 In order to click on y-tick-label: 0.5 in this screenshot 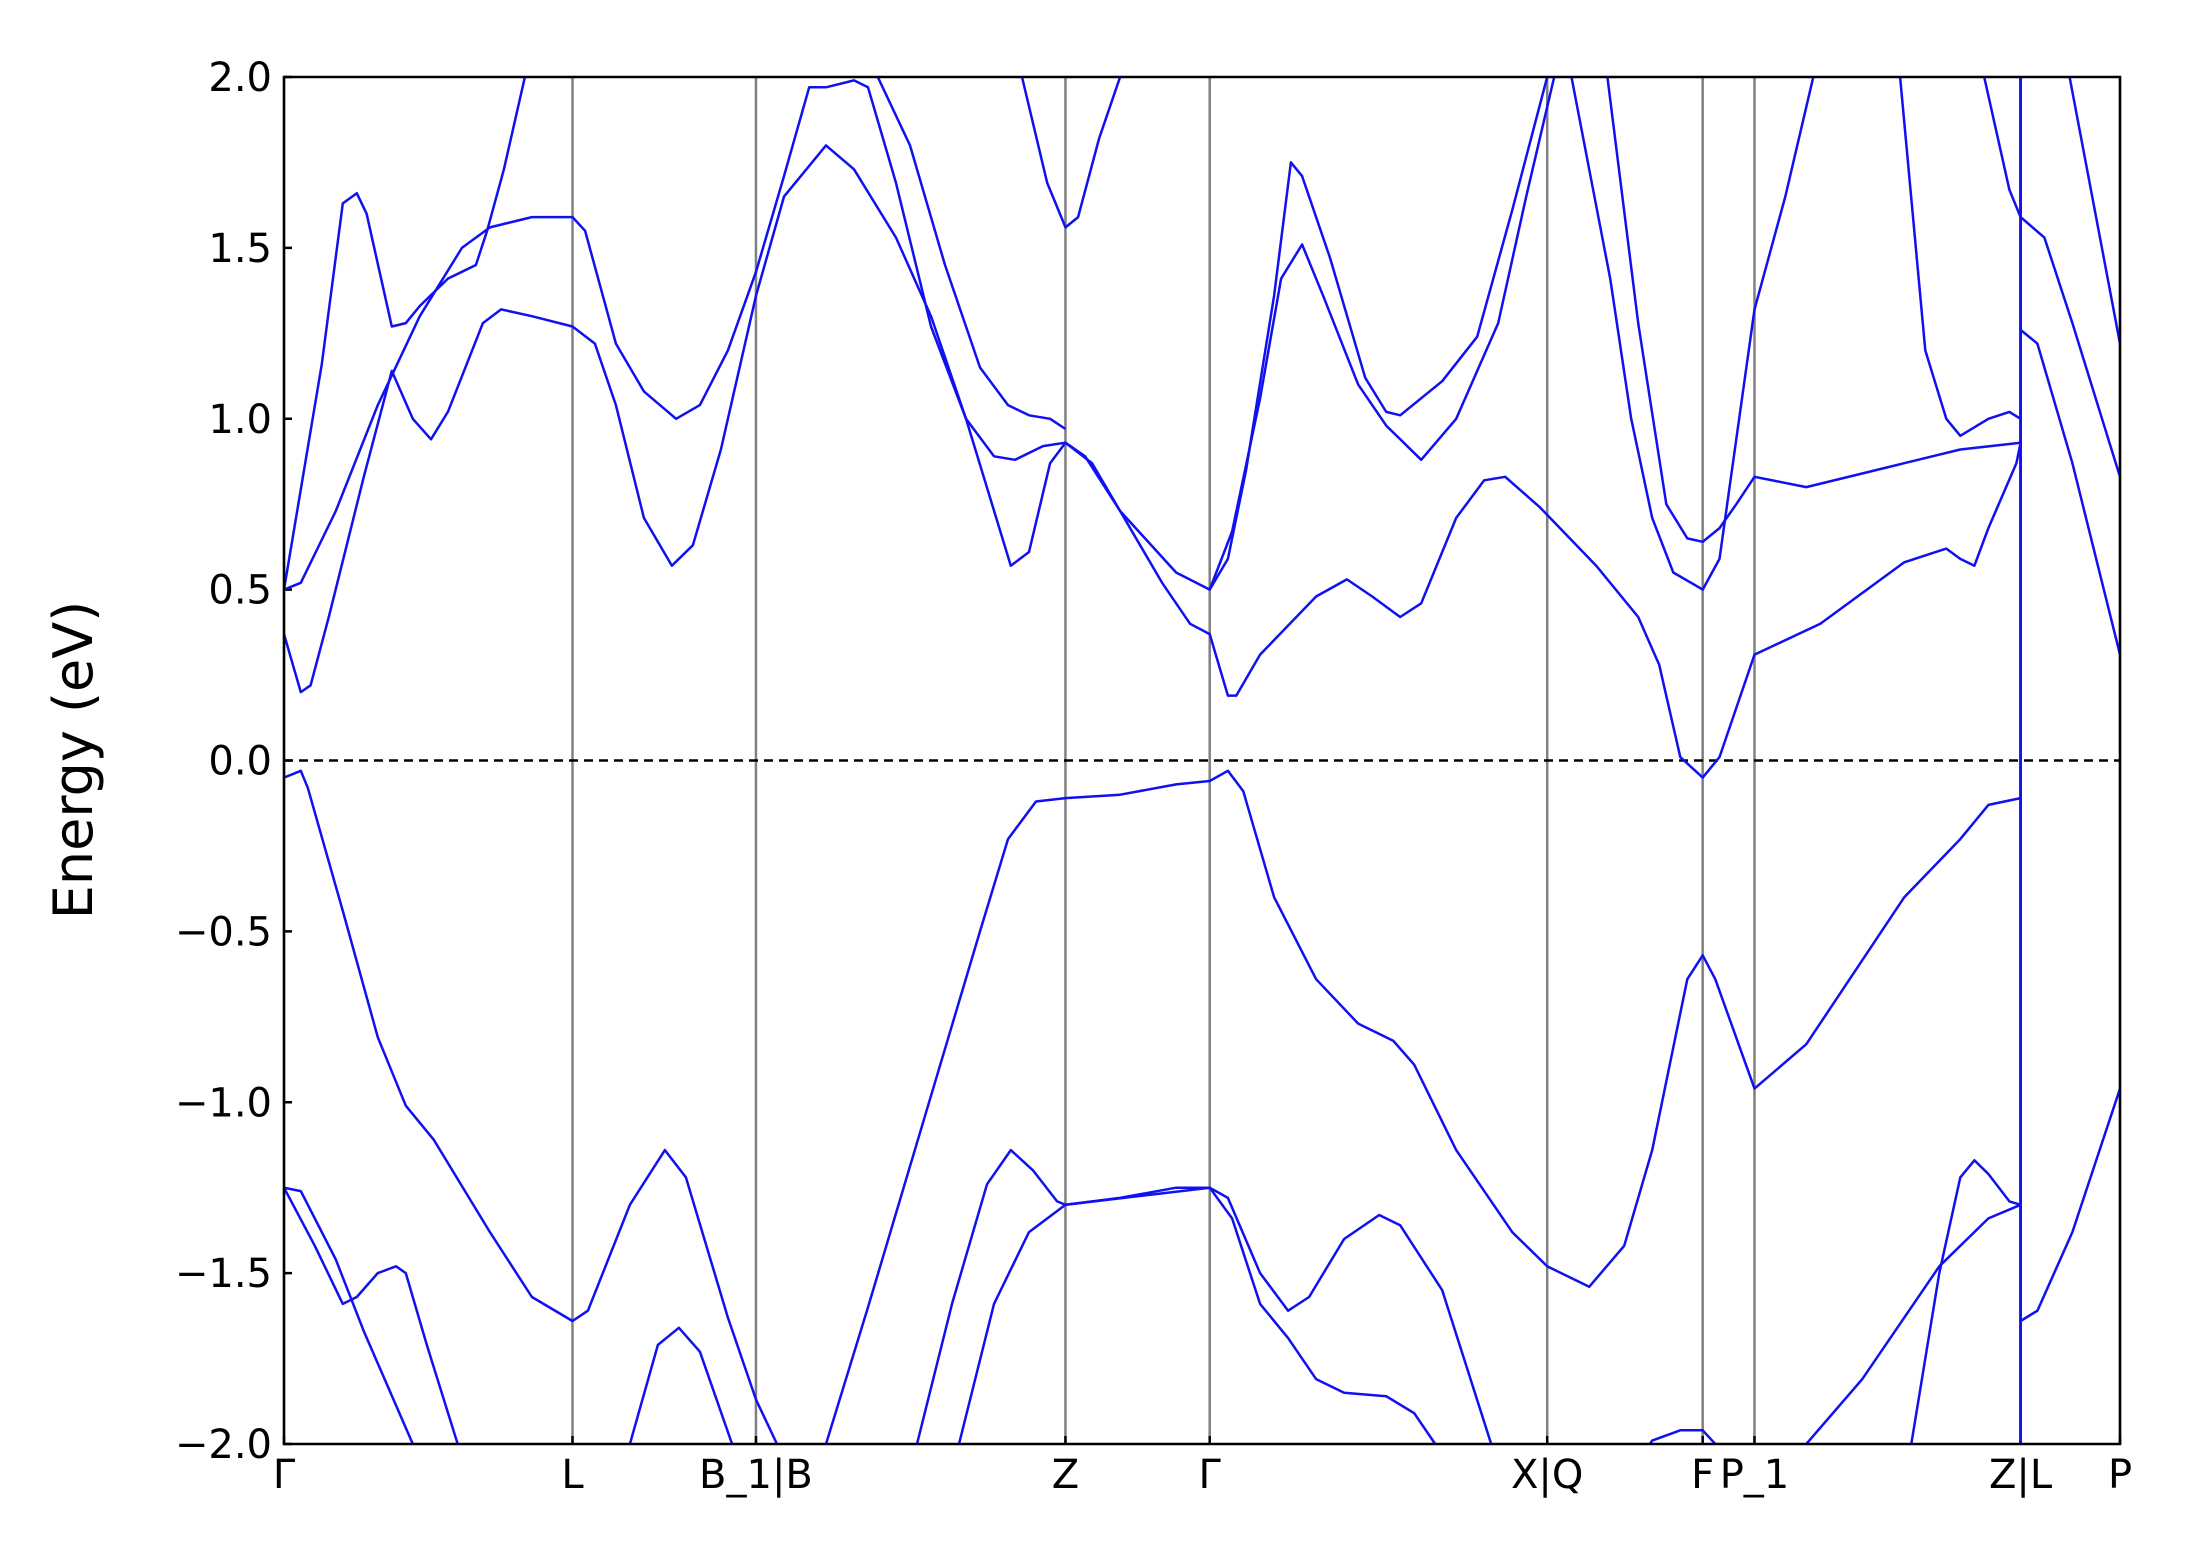, I will do `click(240, 591)`.